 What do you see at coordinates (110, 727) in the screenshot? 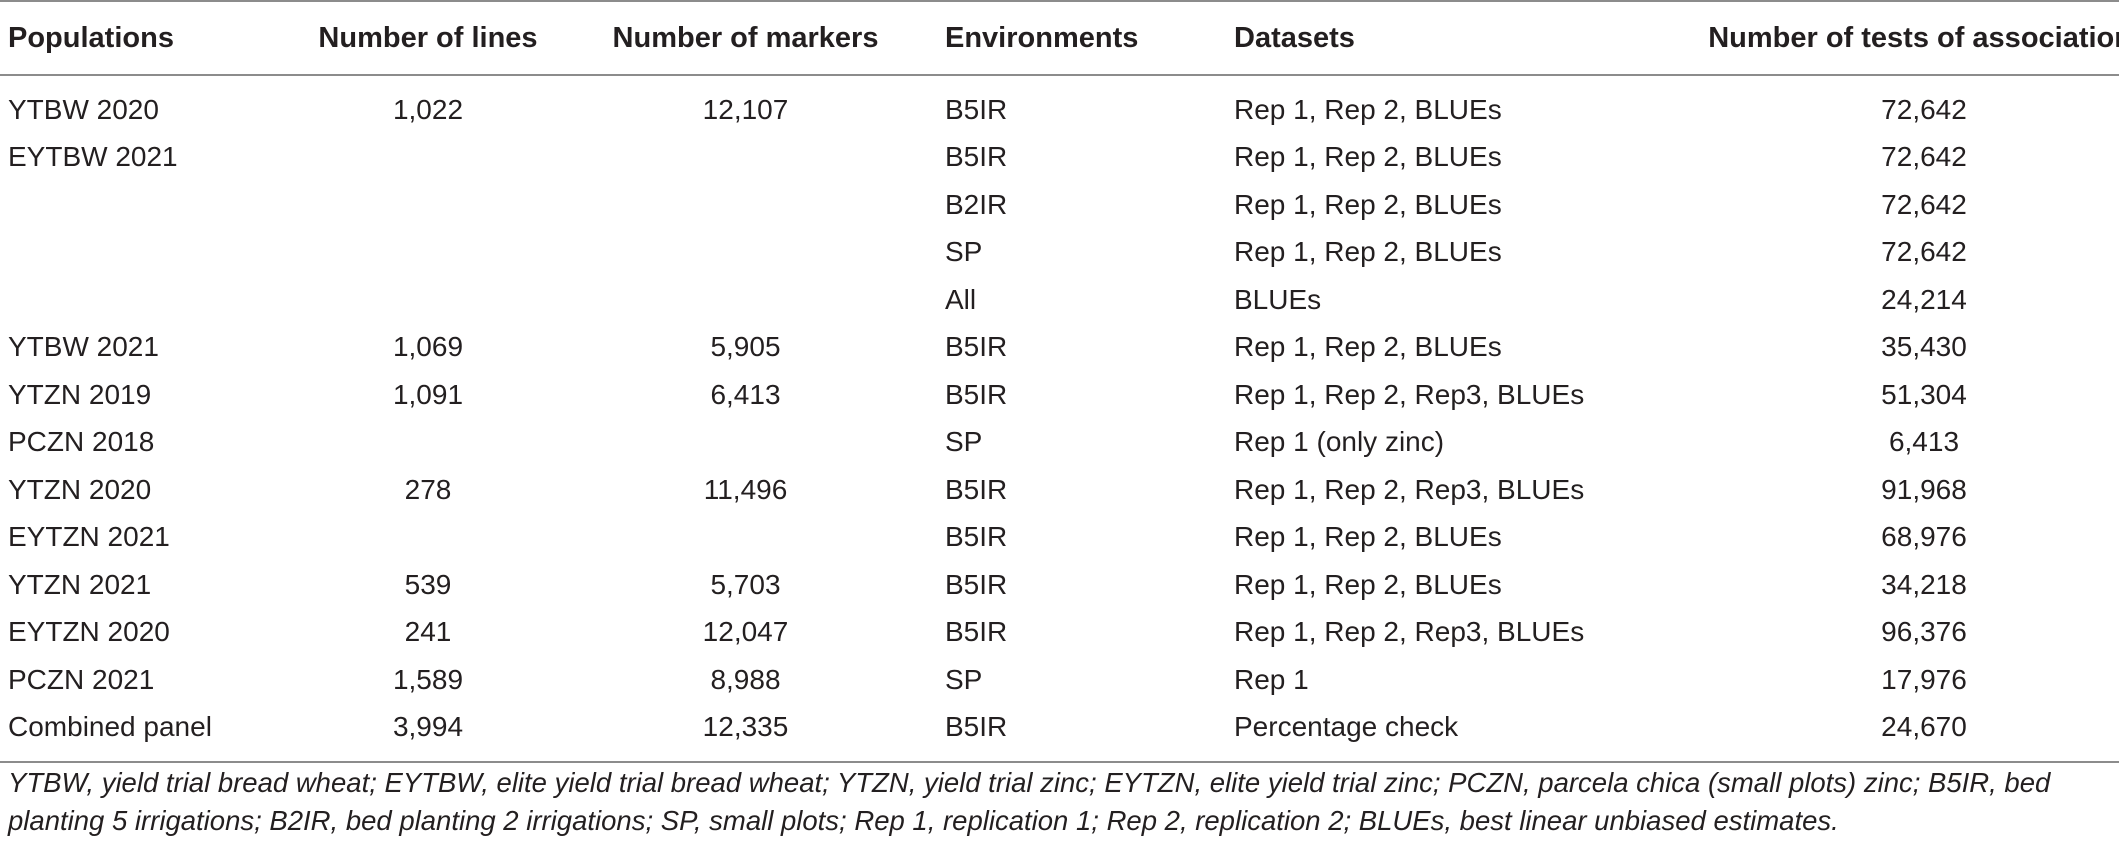
I see `cell-population: Combined panel` at bounding box center [110, 727].